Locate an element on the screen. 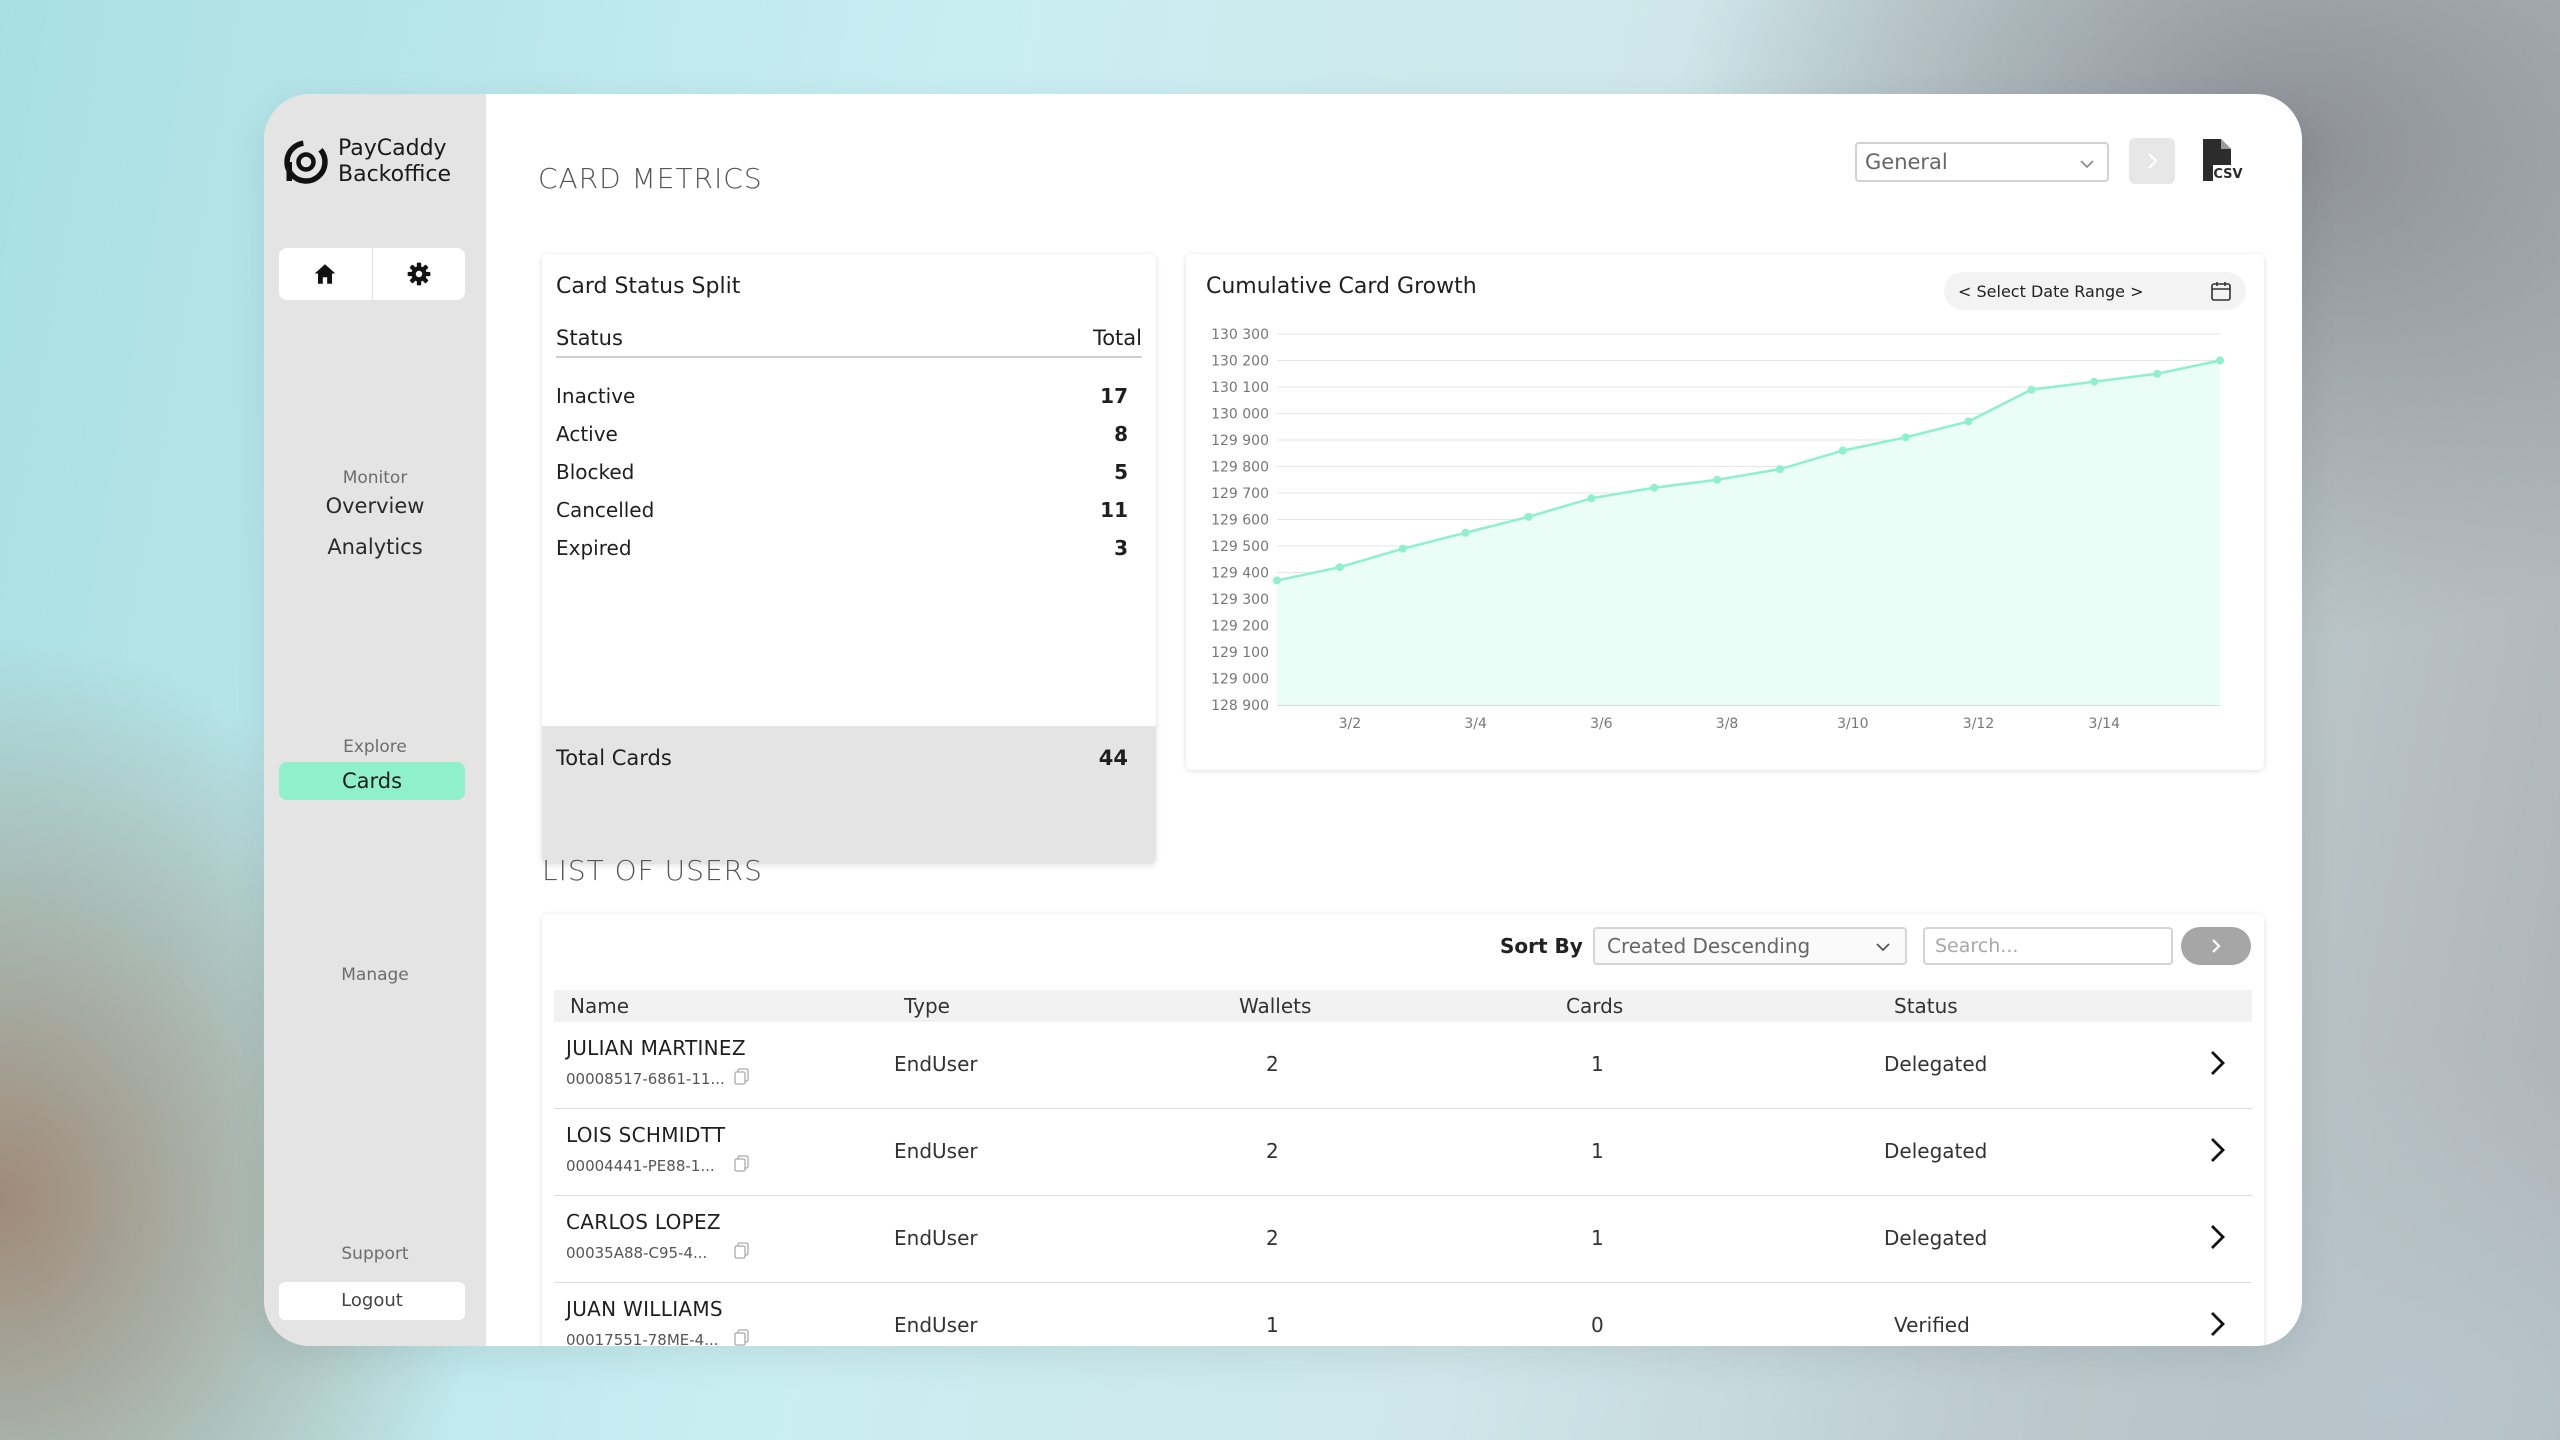  y-tick-label: 129 500 is located at coordinates (1240, 547).